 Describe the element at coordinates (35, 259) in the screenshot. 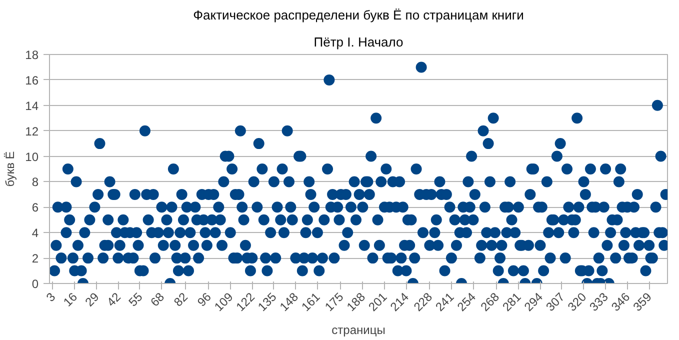

I see `y-tick-label: 2` at that location.